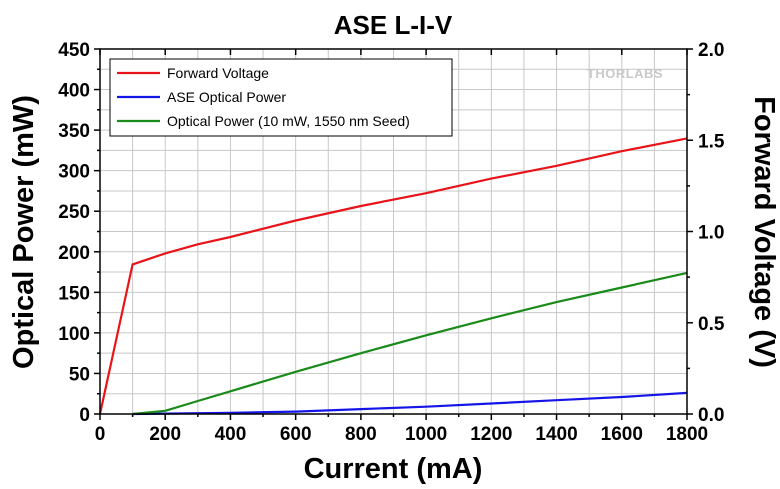 This screenshot has width=780, height=489. What do you see at coordinates (84, 415) in the screenshot?
I see `y-left-tick-label: 0` at bounding box center [84, 415].